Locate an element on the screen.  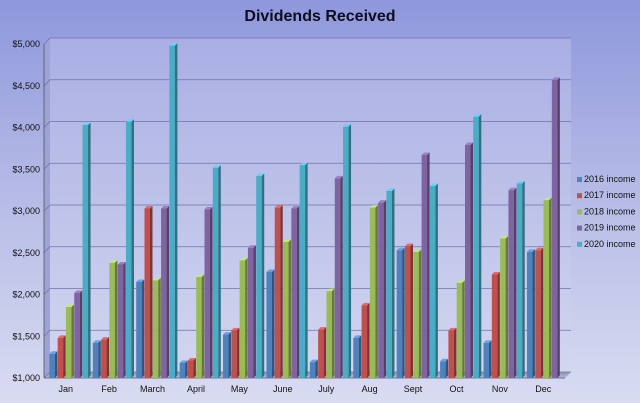
y-tick-label: $2,000 is located at coordinates (26, 295).